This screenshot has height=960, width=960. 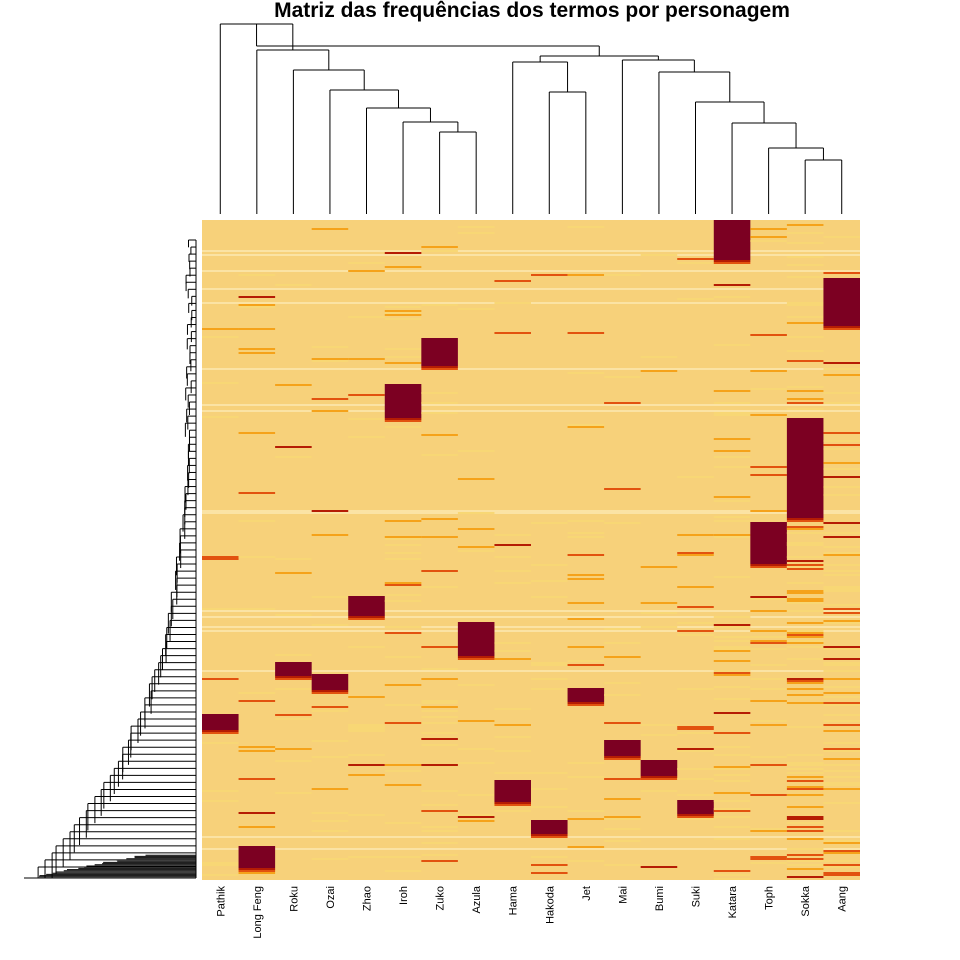 What do you see at coordinates (293, 457) in the screenshot?
I see `heatmap-cell-roku` at bounding box center [293, 457].